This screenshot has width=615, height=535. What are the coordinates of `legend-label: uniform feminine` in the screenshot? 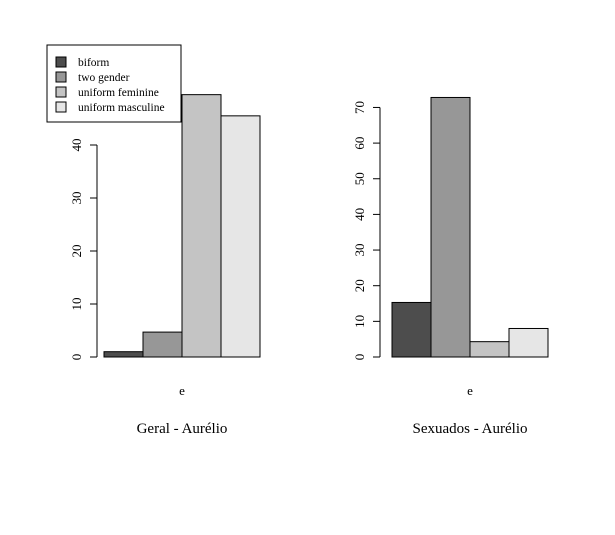 It's located at (118, 93).